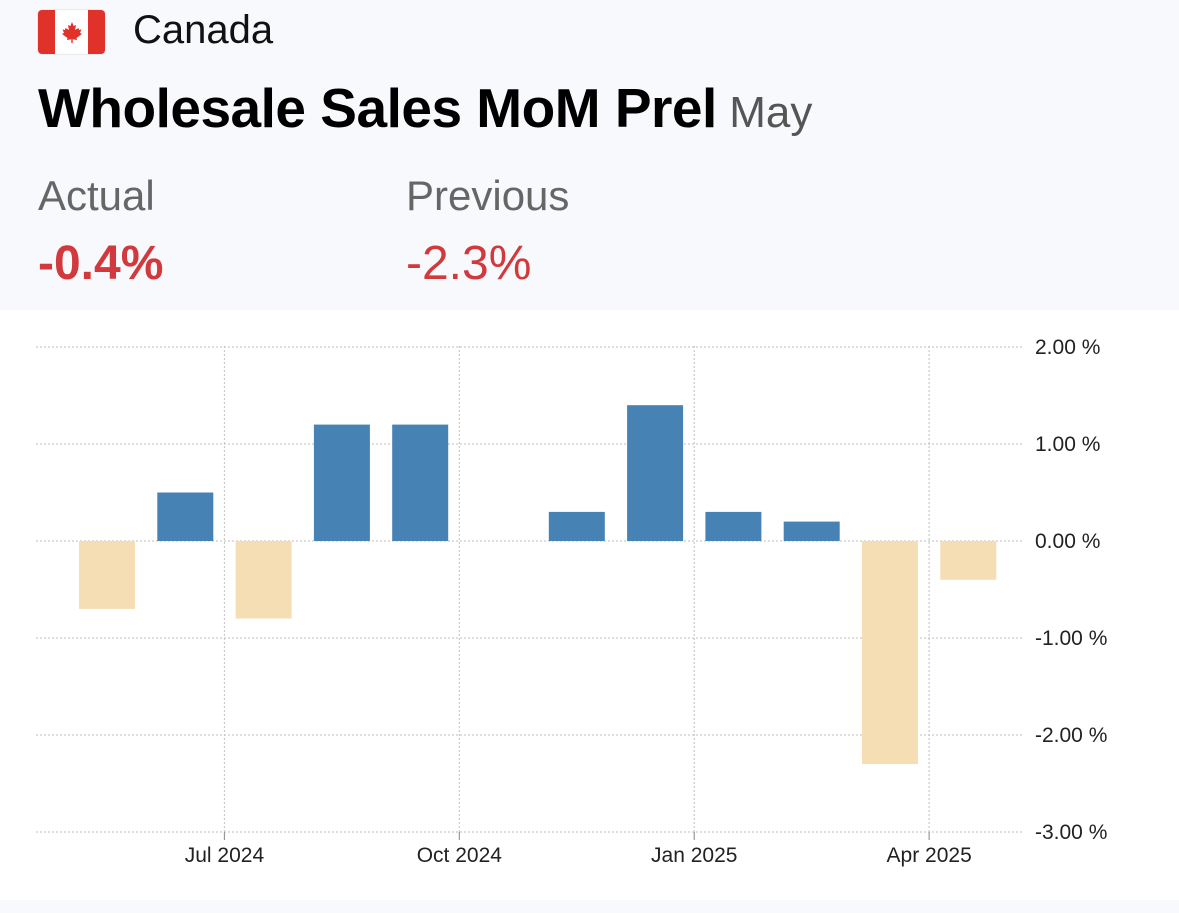 This screenshot has width=1179, height=913. Describe the element at coordinates (589, 906) in the screenshot. I see `footer-strip` at that location.